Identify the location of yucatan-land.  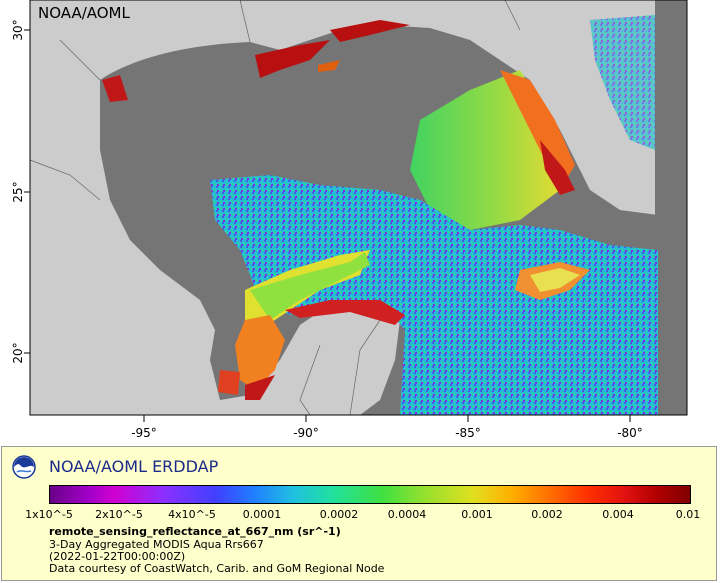
(325, 360).